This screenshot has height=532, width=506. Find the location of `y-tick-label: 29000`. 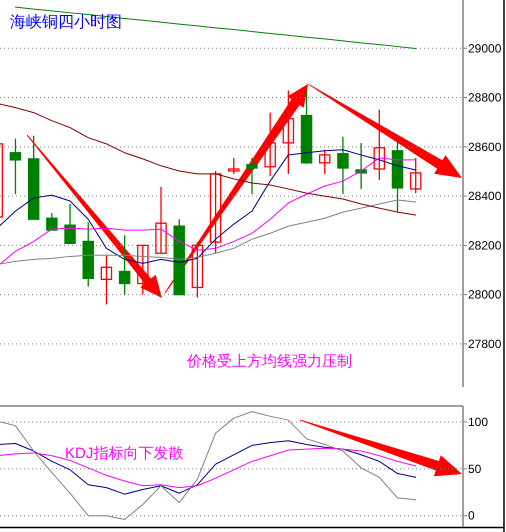

y-tick-label: 29000 is located at coordinates (485, 48).